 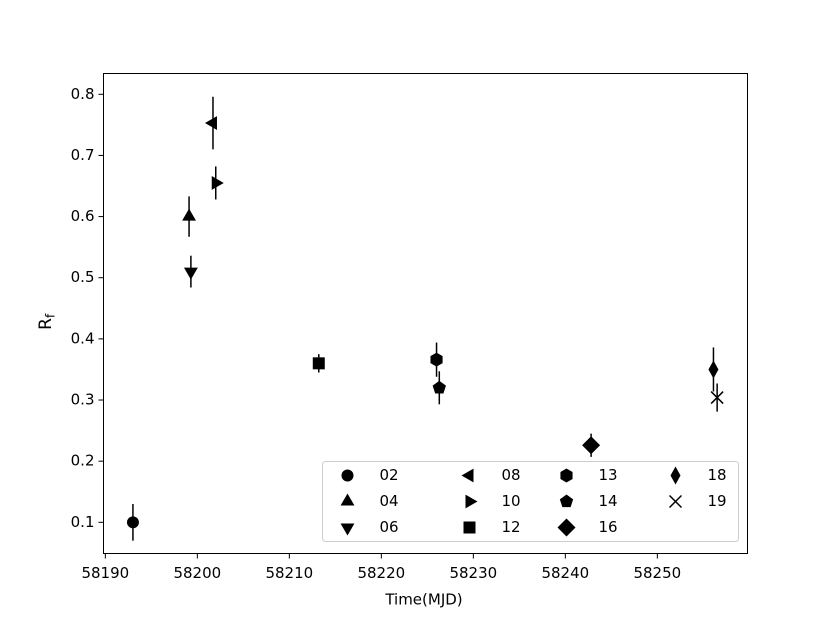 I want to click on y-tick-label: 0.8, so click(x=83, y=94).